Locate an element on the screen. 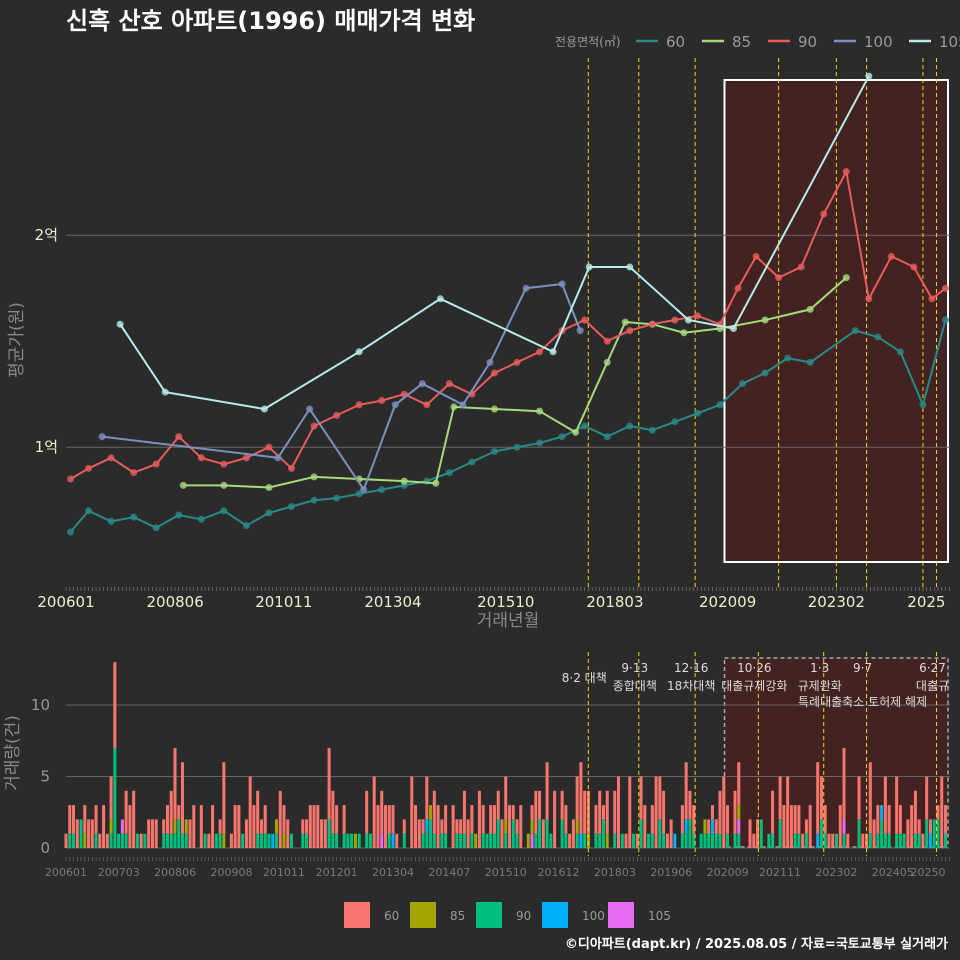 The height and width of the screenshot is (960, 960). policy-date: 1·3 is located at coordinates (819, 668).